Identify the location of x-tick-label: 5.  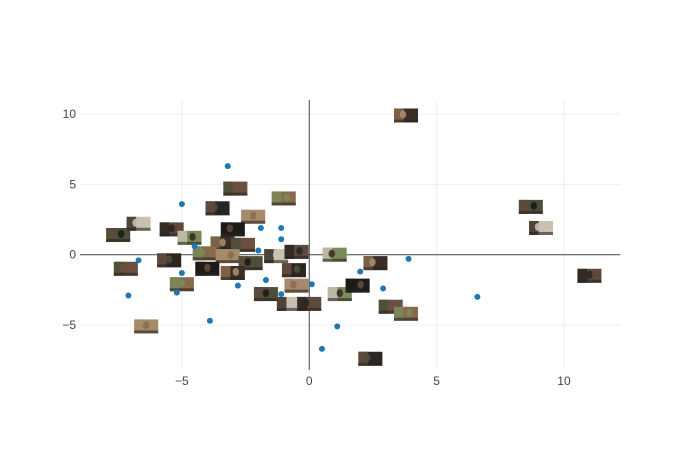
(436, 381).